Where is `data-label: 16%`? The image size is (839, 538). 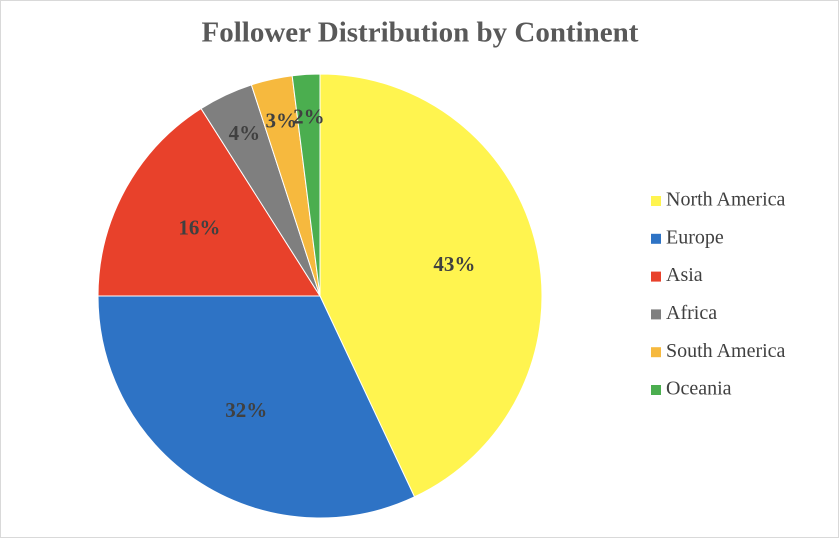
data-label: 16% is located at coordinates (199, 228).